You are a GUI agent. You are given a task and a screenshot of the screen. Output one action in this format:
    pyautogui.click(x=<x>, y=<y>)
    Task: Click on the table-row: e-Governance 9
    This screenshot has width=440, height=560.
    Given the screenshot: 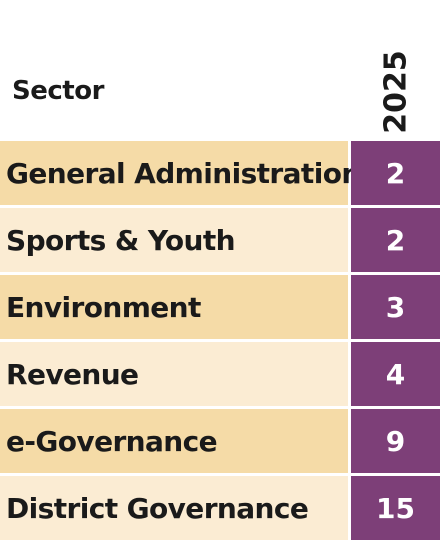 What is the action you would take?
    pyautogui.click(x=220, y=441)
    